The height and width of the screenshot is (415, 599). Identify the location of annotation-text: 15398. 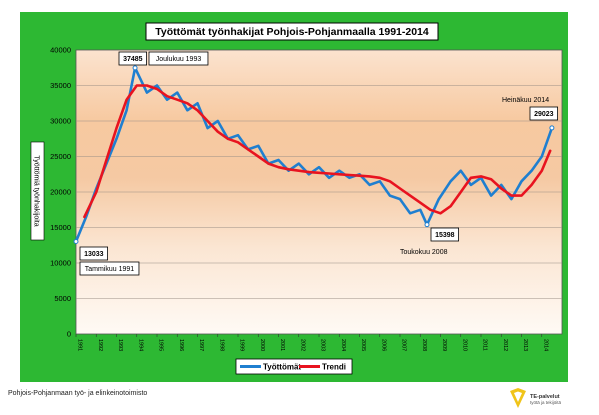
(445, 235).